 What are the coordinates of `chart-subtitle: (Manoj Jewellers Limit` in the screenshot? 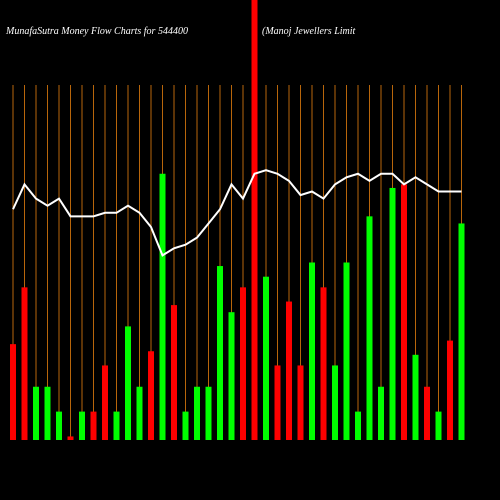 It's located at (309, 31).